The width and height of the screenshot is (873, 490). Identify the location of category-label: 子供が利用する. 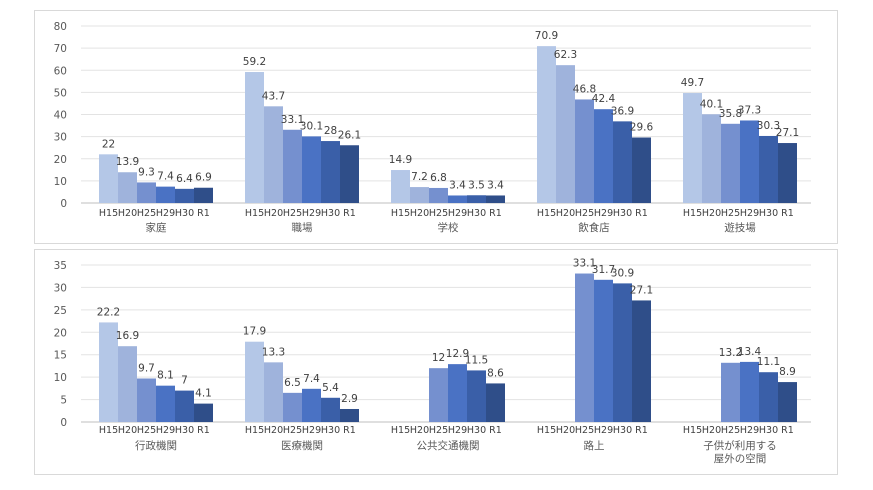
(740, 445).